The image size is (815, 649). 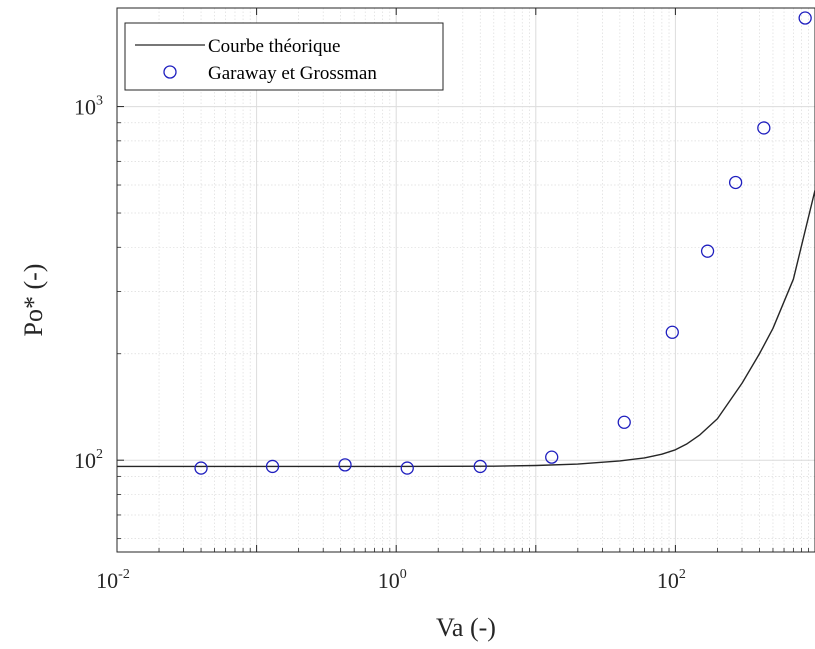 What do you see at coordinates (33, 300) in the screenshot?
I see `y-axis-label: Po* (-)` at bounding box center [33, 300].